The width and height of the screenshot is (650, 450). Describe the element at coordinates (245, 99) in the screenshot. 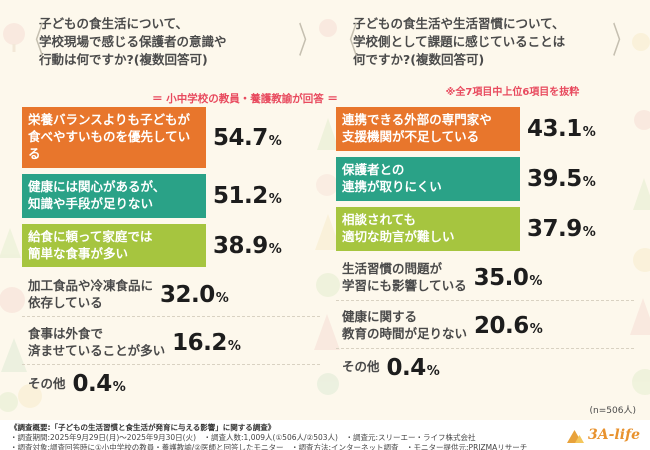

I see `respondent-note: ＝ 小中学校の教員・養護教諭が回答 ＝` at that location.